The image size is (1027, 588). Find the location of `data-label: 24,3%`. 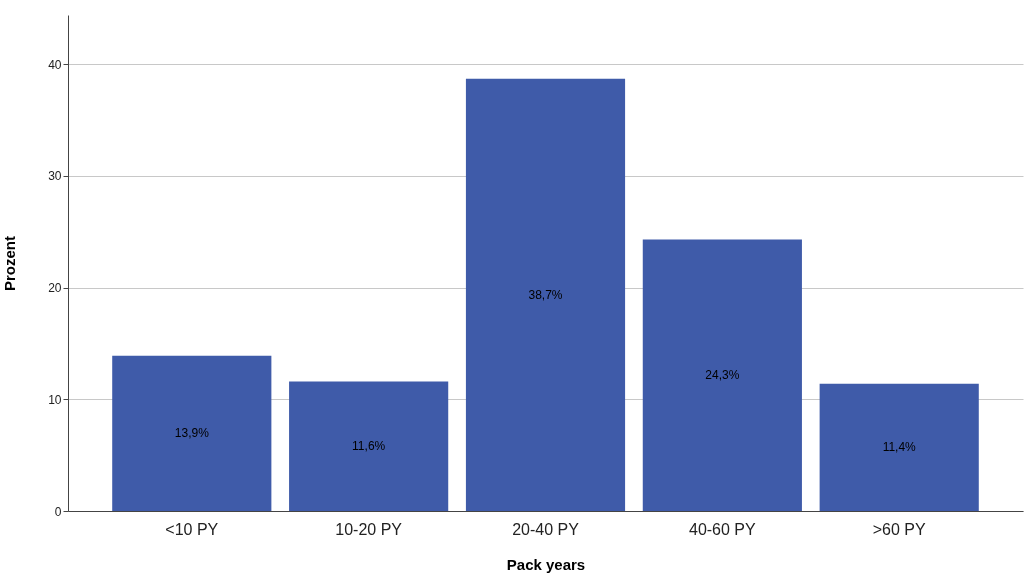

data-label: 24,3% is located at coordinates (722, 375).